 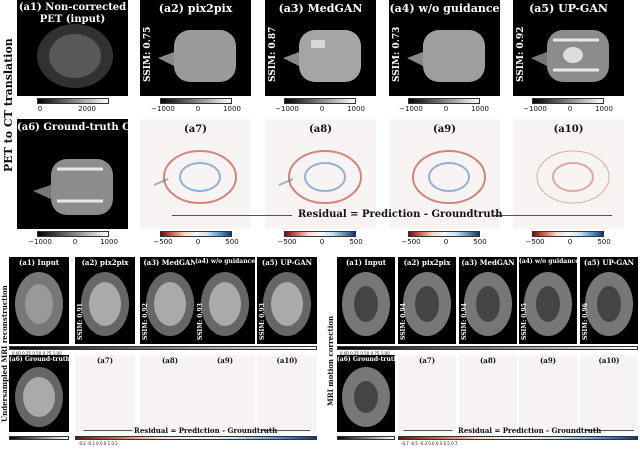 What do you see at coordinates (286, 430) in the screenshot?
I see `mri-recon-arrow-right` at bounding box center [286, 430].